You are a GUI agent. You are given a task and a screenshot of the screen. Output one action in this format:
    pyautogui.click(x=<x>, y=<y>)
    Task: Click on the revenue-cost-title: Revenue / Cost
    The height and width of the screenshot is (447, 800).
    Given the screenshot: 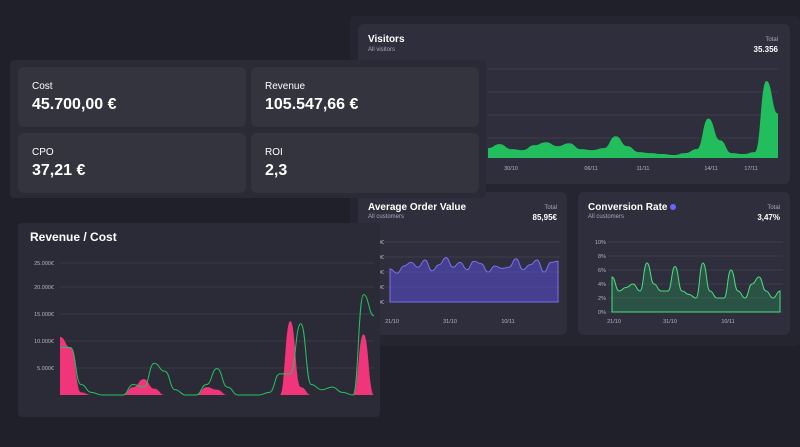 What is the action you would take?
    pyautogui.click(x=73, y=237)
    